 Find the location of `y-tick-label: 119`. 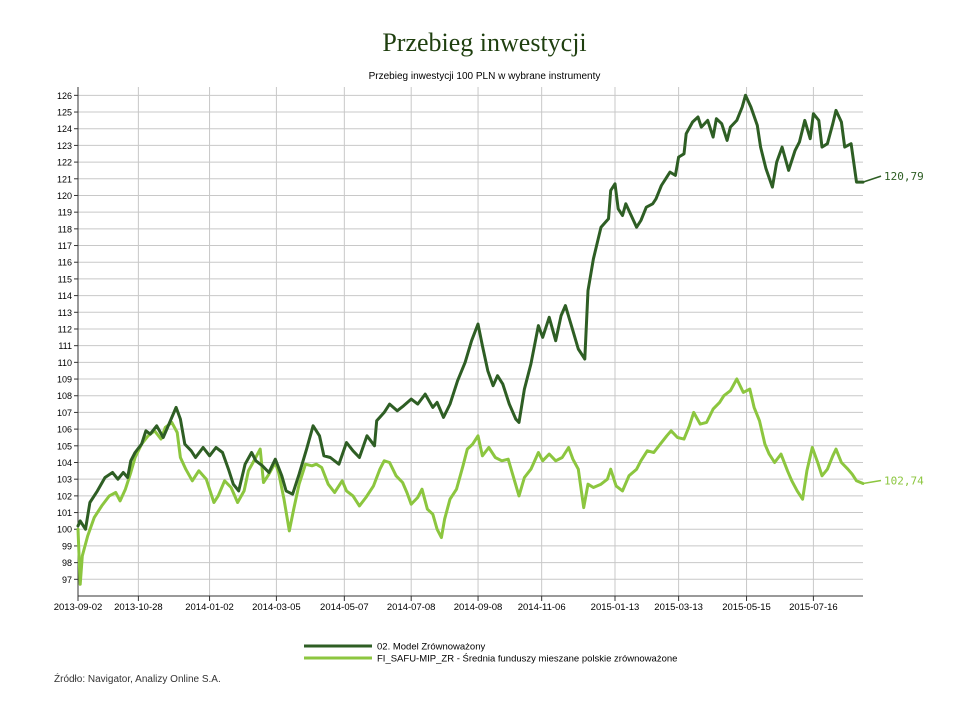

y-tick-label: 119 is located at coordinates (65, 213).